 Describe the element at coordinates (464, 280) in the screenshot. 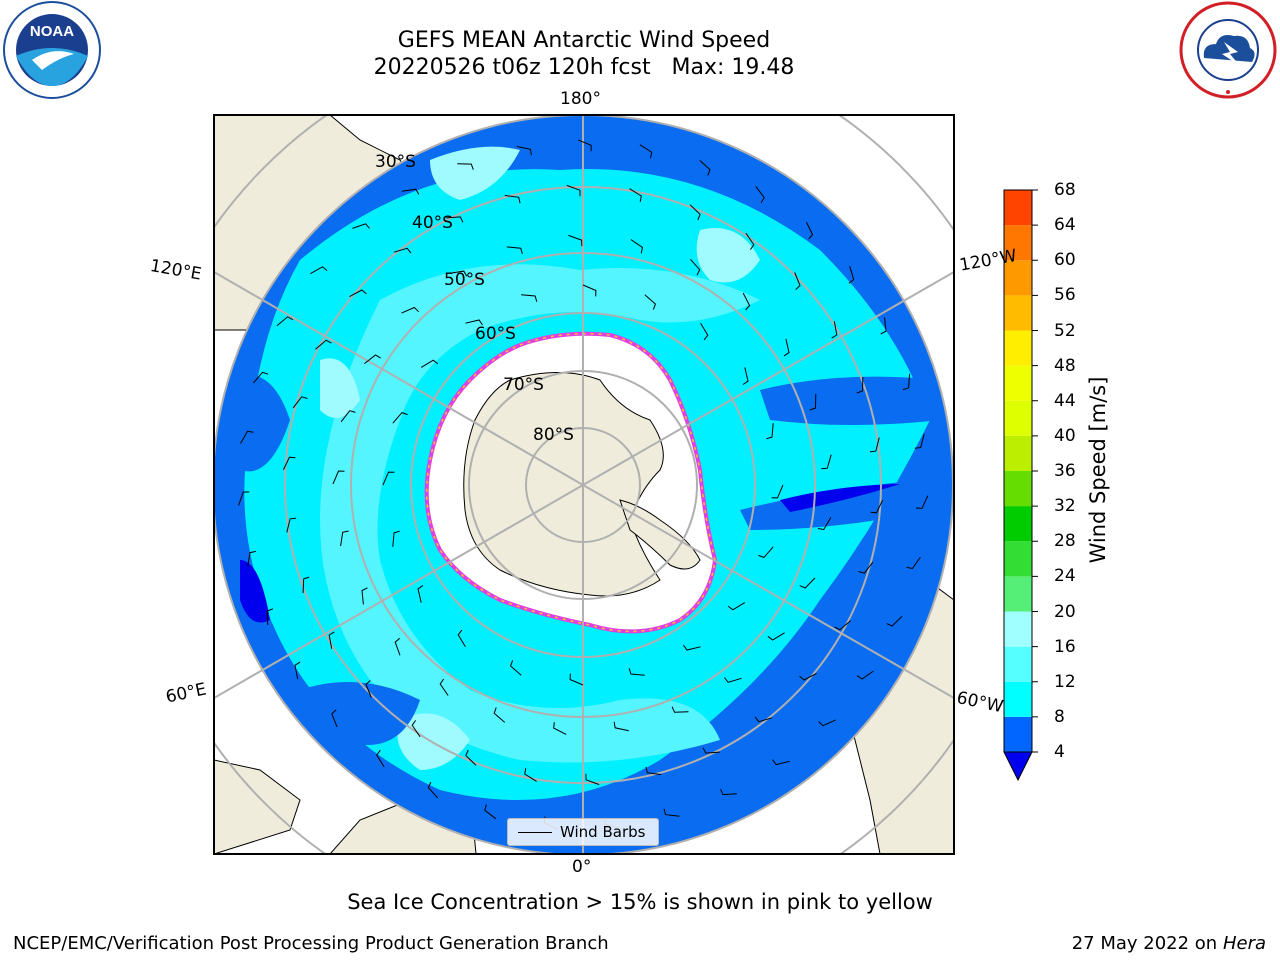

I see `lat-label-50s: 50°S` at that location.